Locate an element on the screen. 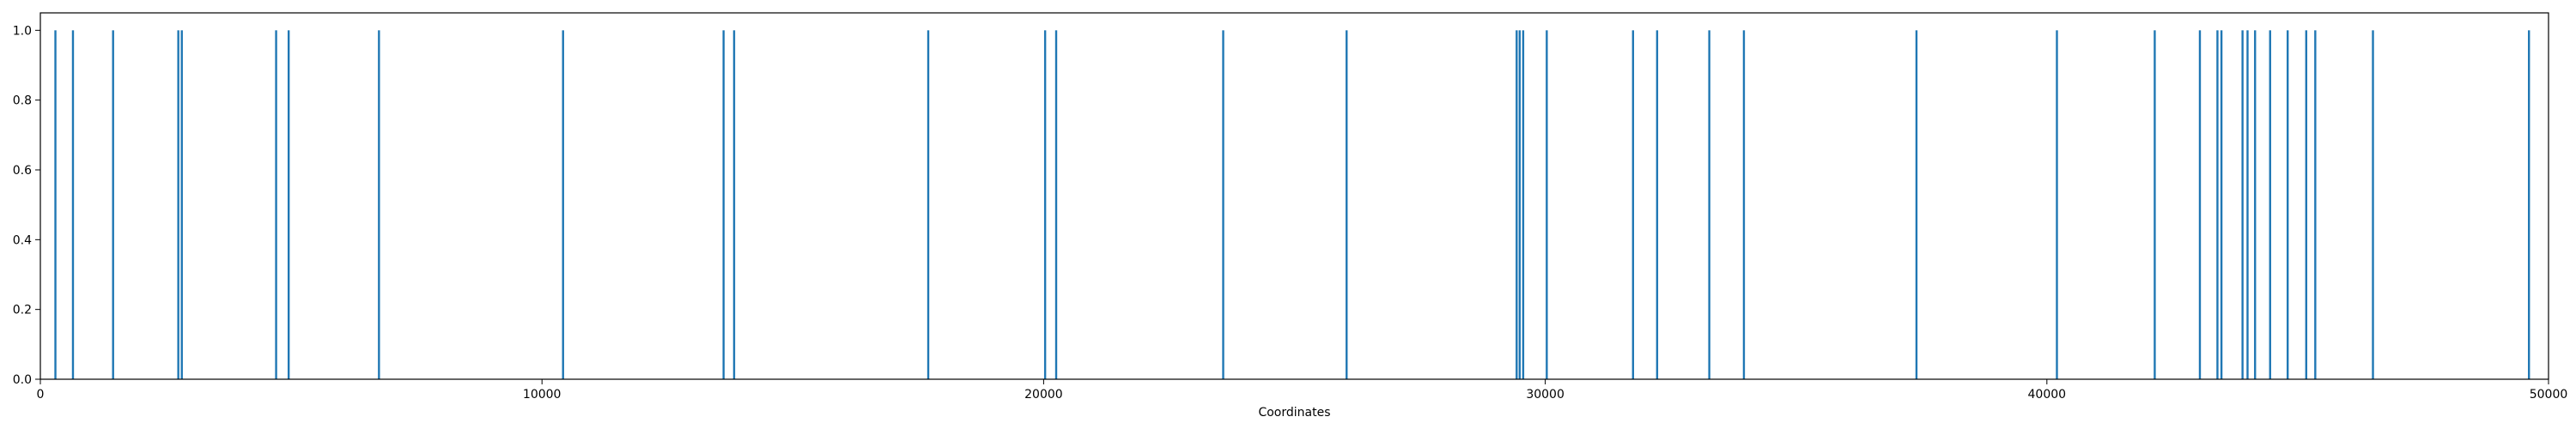 The image size is (2576, 429). x-tick-label: 10000 is located at coordinates (543, 395).